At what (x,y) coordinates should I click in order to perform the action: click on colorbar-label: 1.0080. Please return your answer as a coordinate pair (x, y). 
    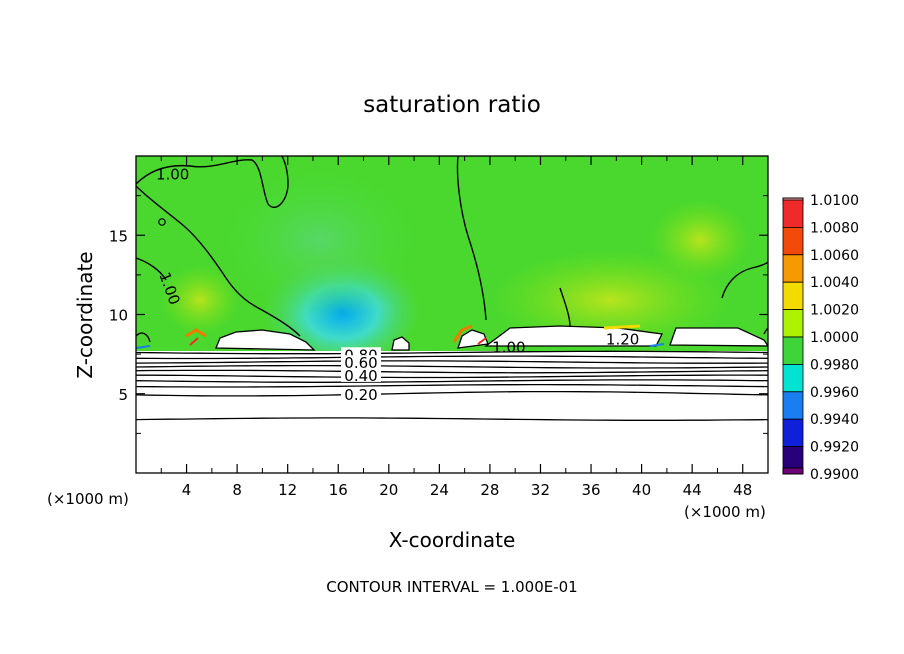
    Looking at the image, I should click on (834, 228).